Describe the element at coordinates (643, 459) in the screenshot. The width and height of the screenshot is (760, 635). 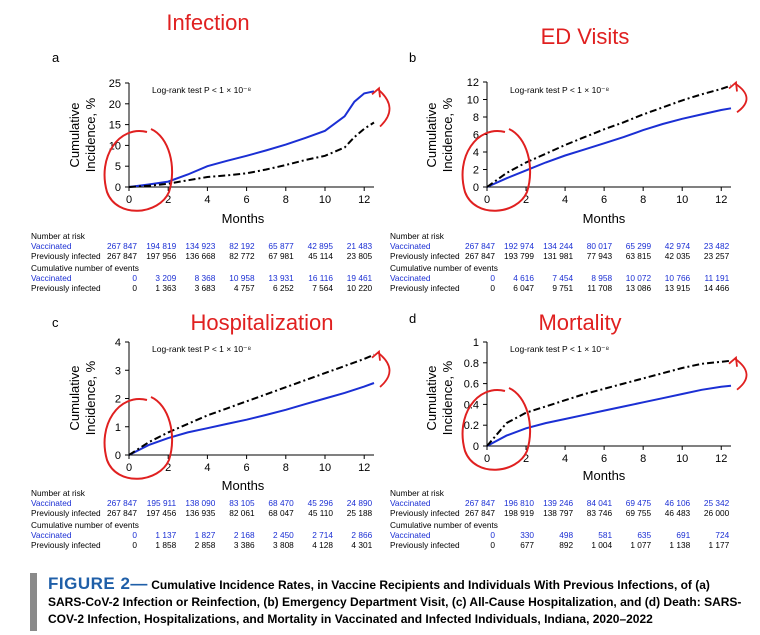
I see `x-tick-label: 8` at that location.